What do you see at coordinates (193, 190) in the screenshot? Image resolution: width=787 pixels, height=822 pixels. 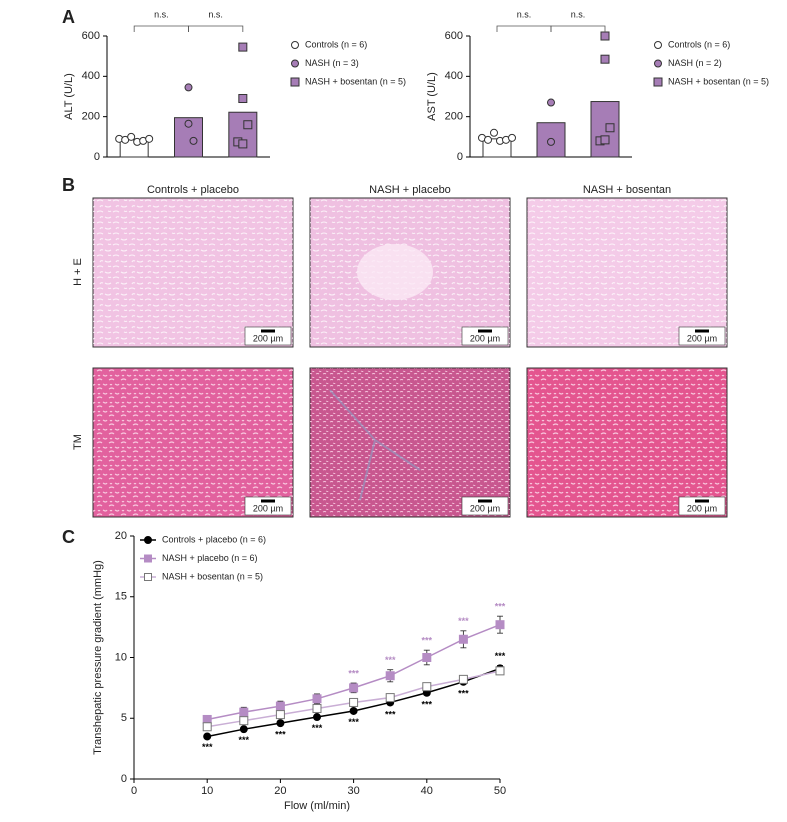 I see `column-header: Controls + placebo` at bounding box center [193, 190].